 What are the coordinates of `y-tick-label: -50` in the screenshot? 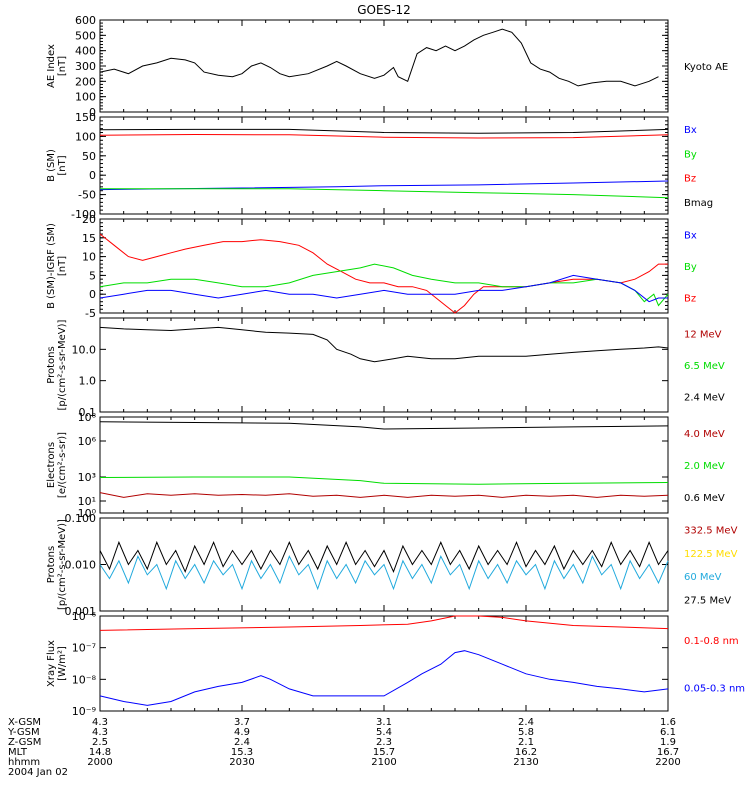 It's located at (87, 195).